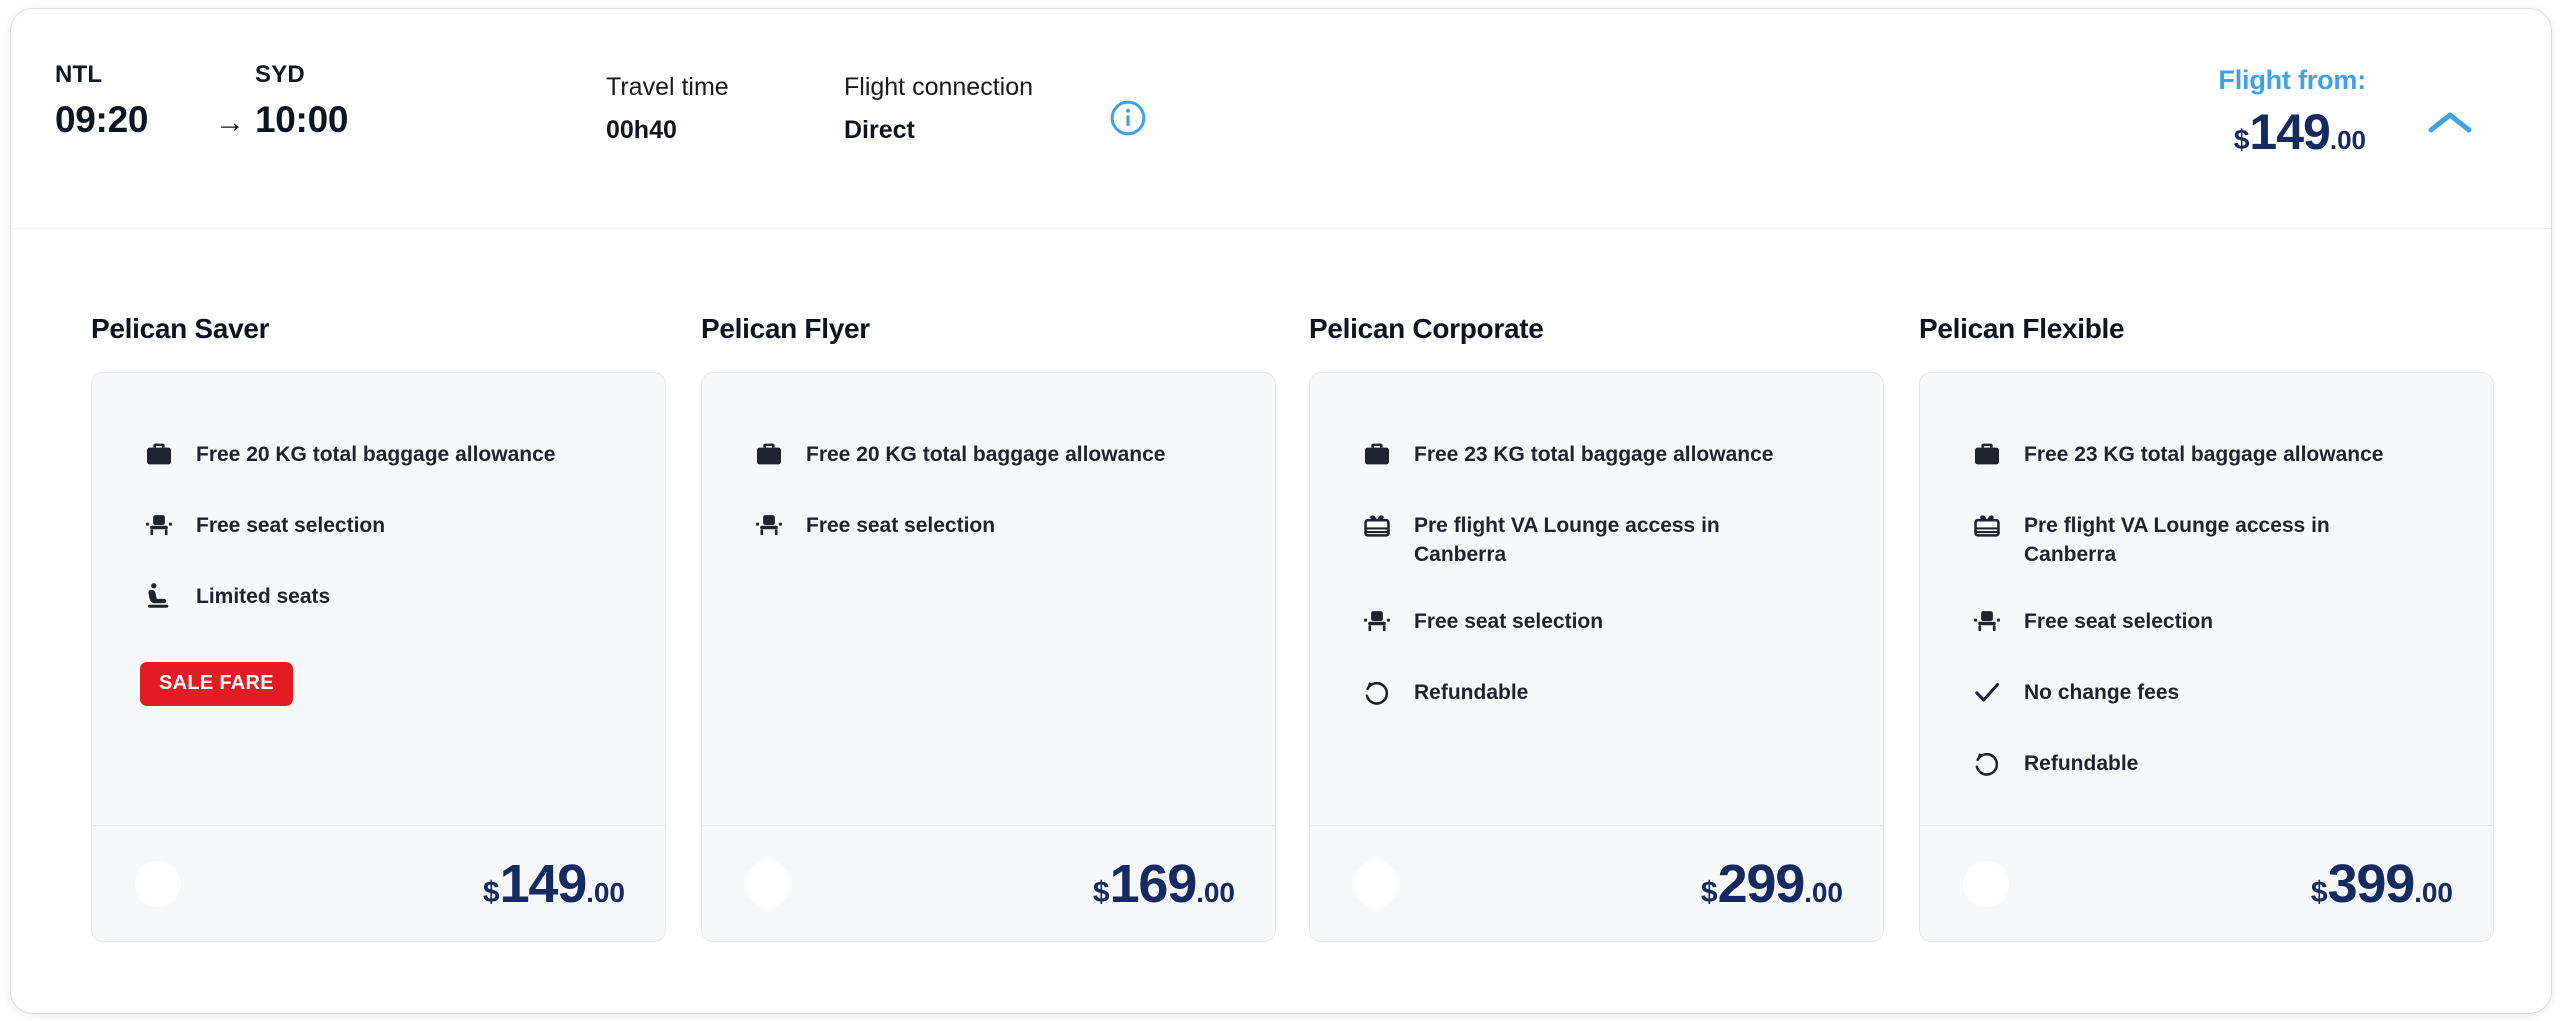  What do you see at coordinates (230, 122) in the screenshot?
I see `arrow-icon: →` at bounding box center [230, 122].